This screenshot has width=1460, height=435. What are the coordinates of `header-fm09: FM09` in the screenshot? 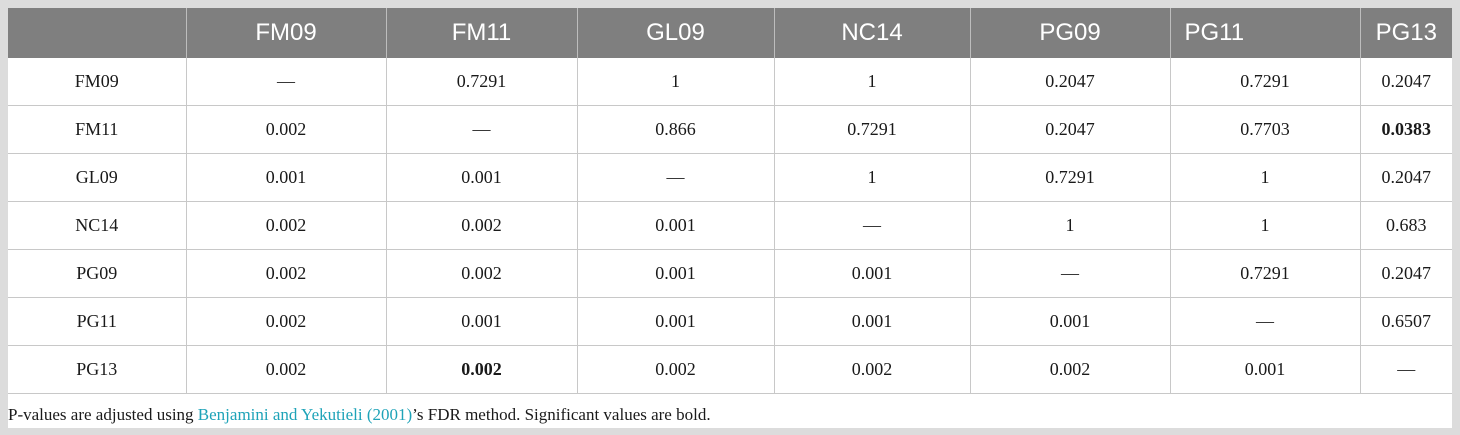 It's located at (286, 33).